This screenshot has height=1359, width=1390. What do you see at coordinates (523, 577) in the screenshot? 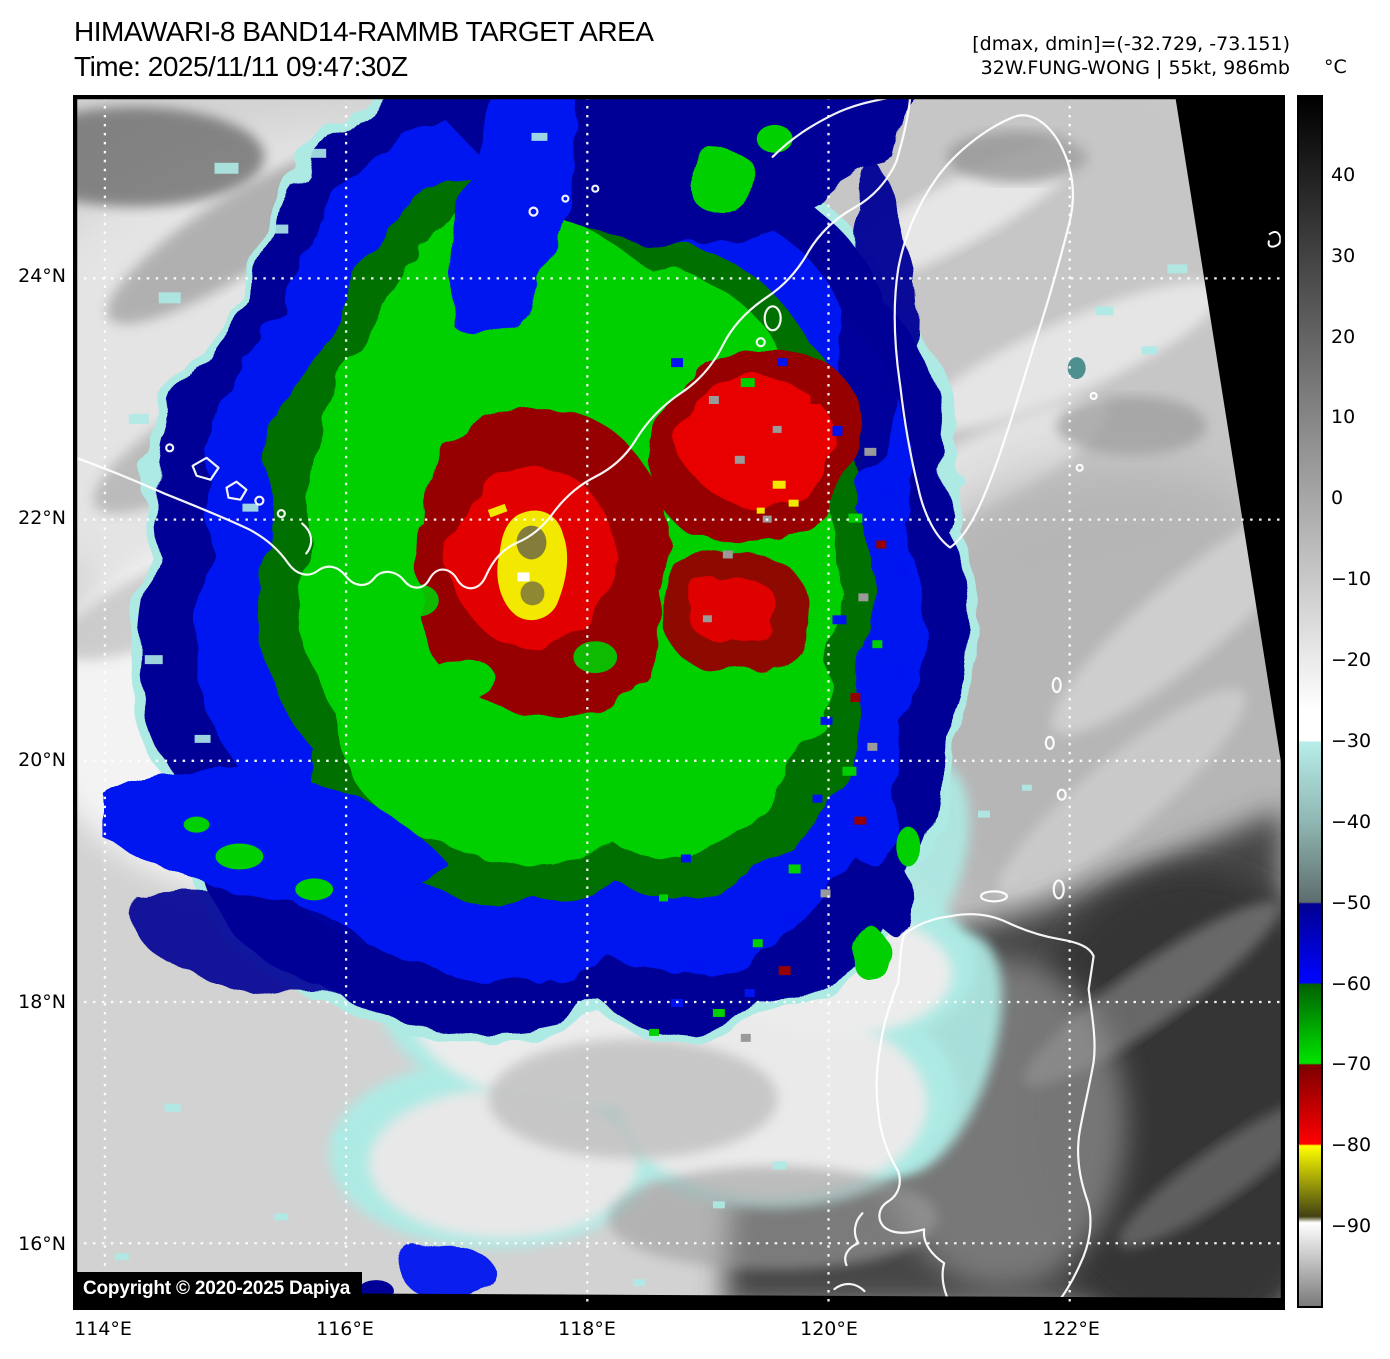
I see `eye-white-dot` at bounding box center [523, 577].